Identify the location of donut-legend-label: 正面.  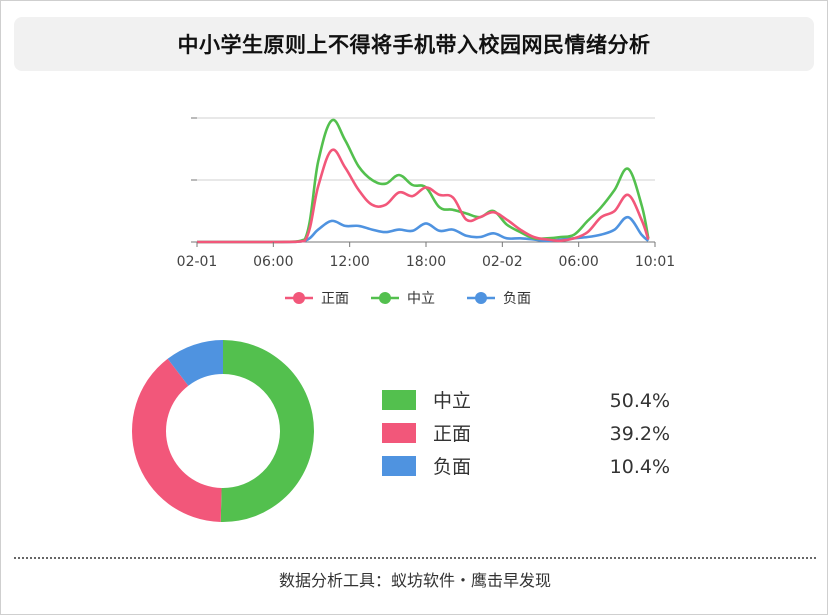
(452, 434).